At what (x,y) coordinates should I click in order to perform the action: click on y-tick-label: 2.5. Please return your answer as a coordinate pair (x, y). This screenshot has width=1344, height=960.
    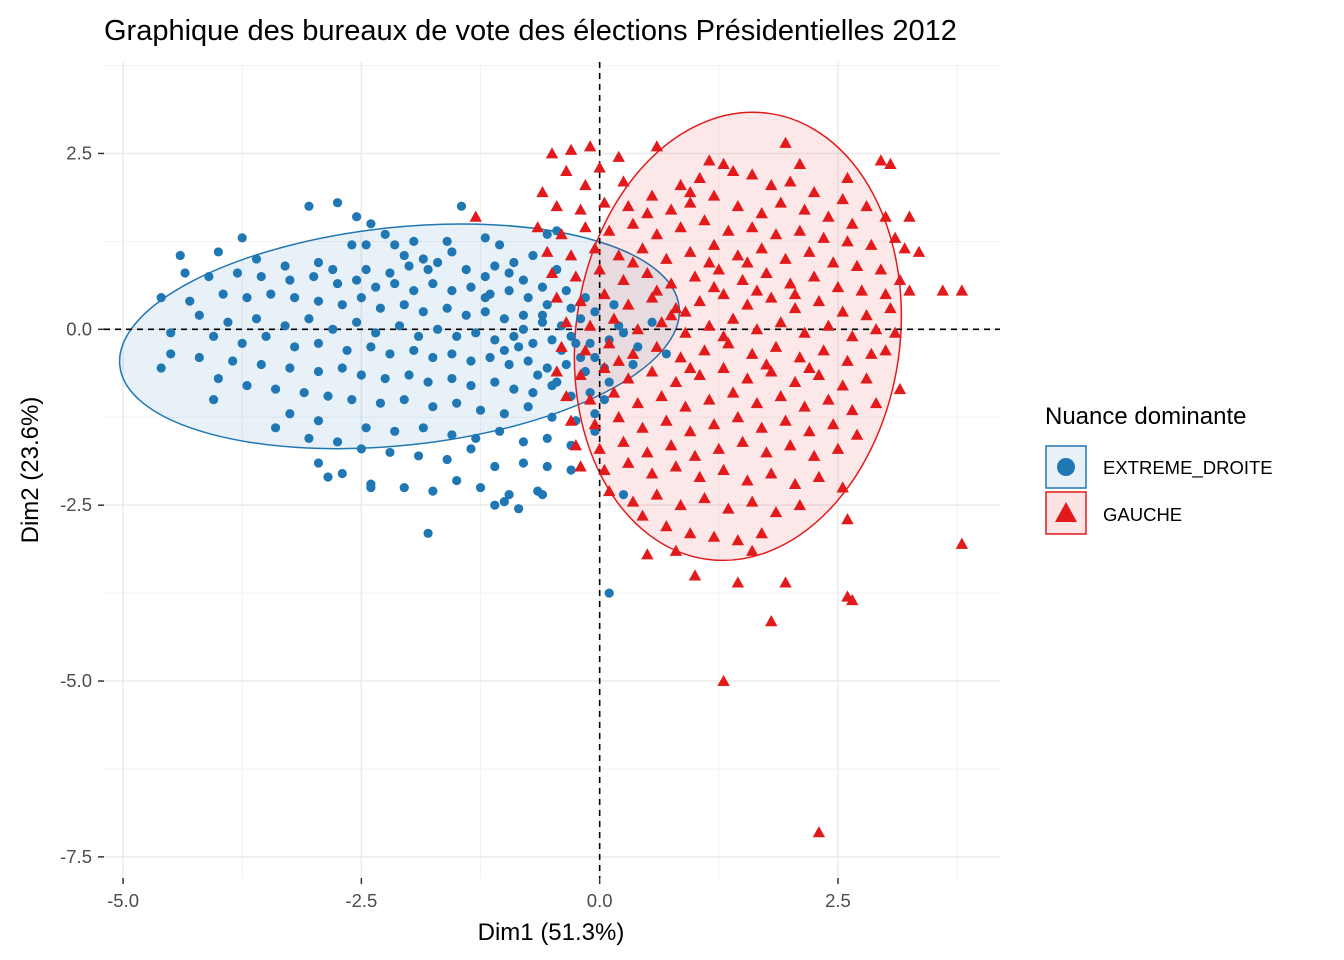
    Looking at the image, I should click on (79, 152).